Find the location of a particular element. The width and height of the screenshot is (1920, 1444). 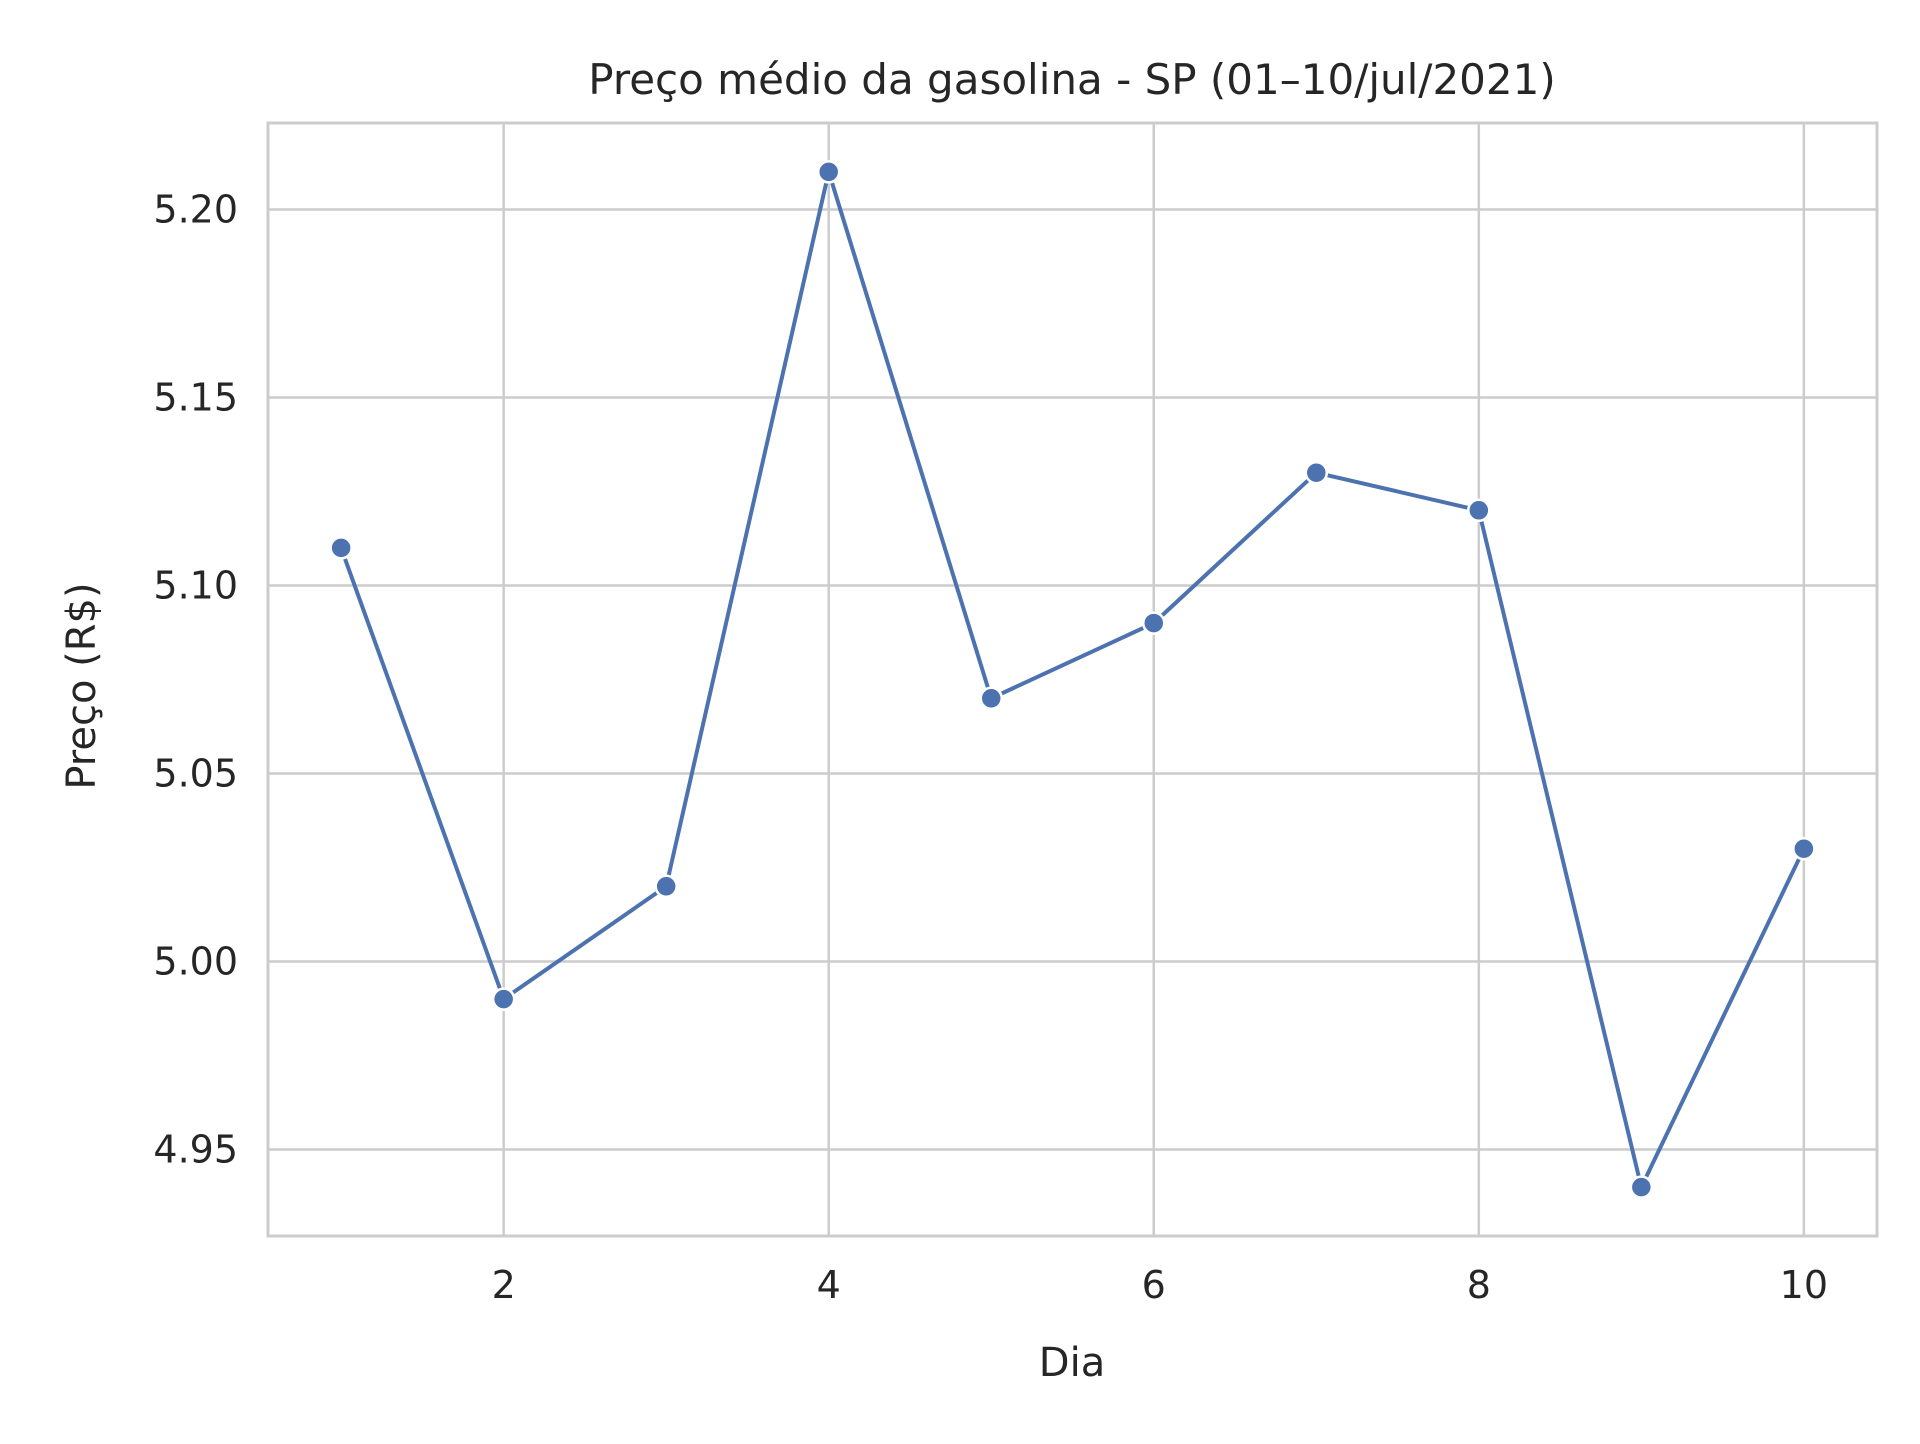

y-tick-label: 5.10 is located at coordinates (195, 585).